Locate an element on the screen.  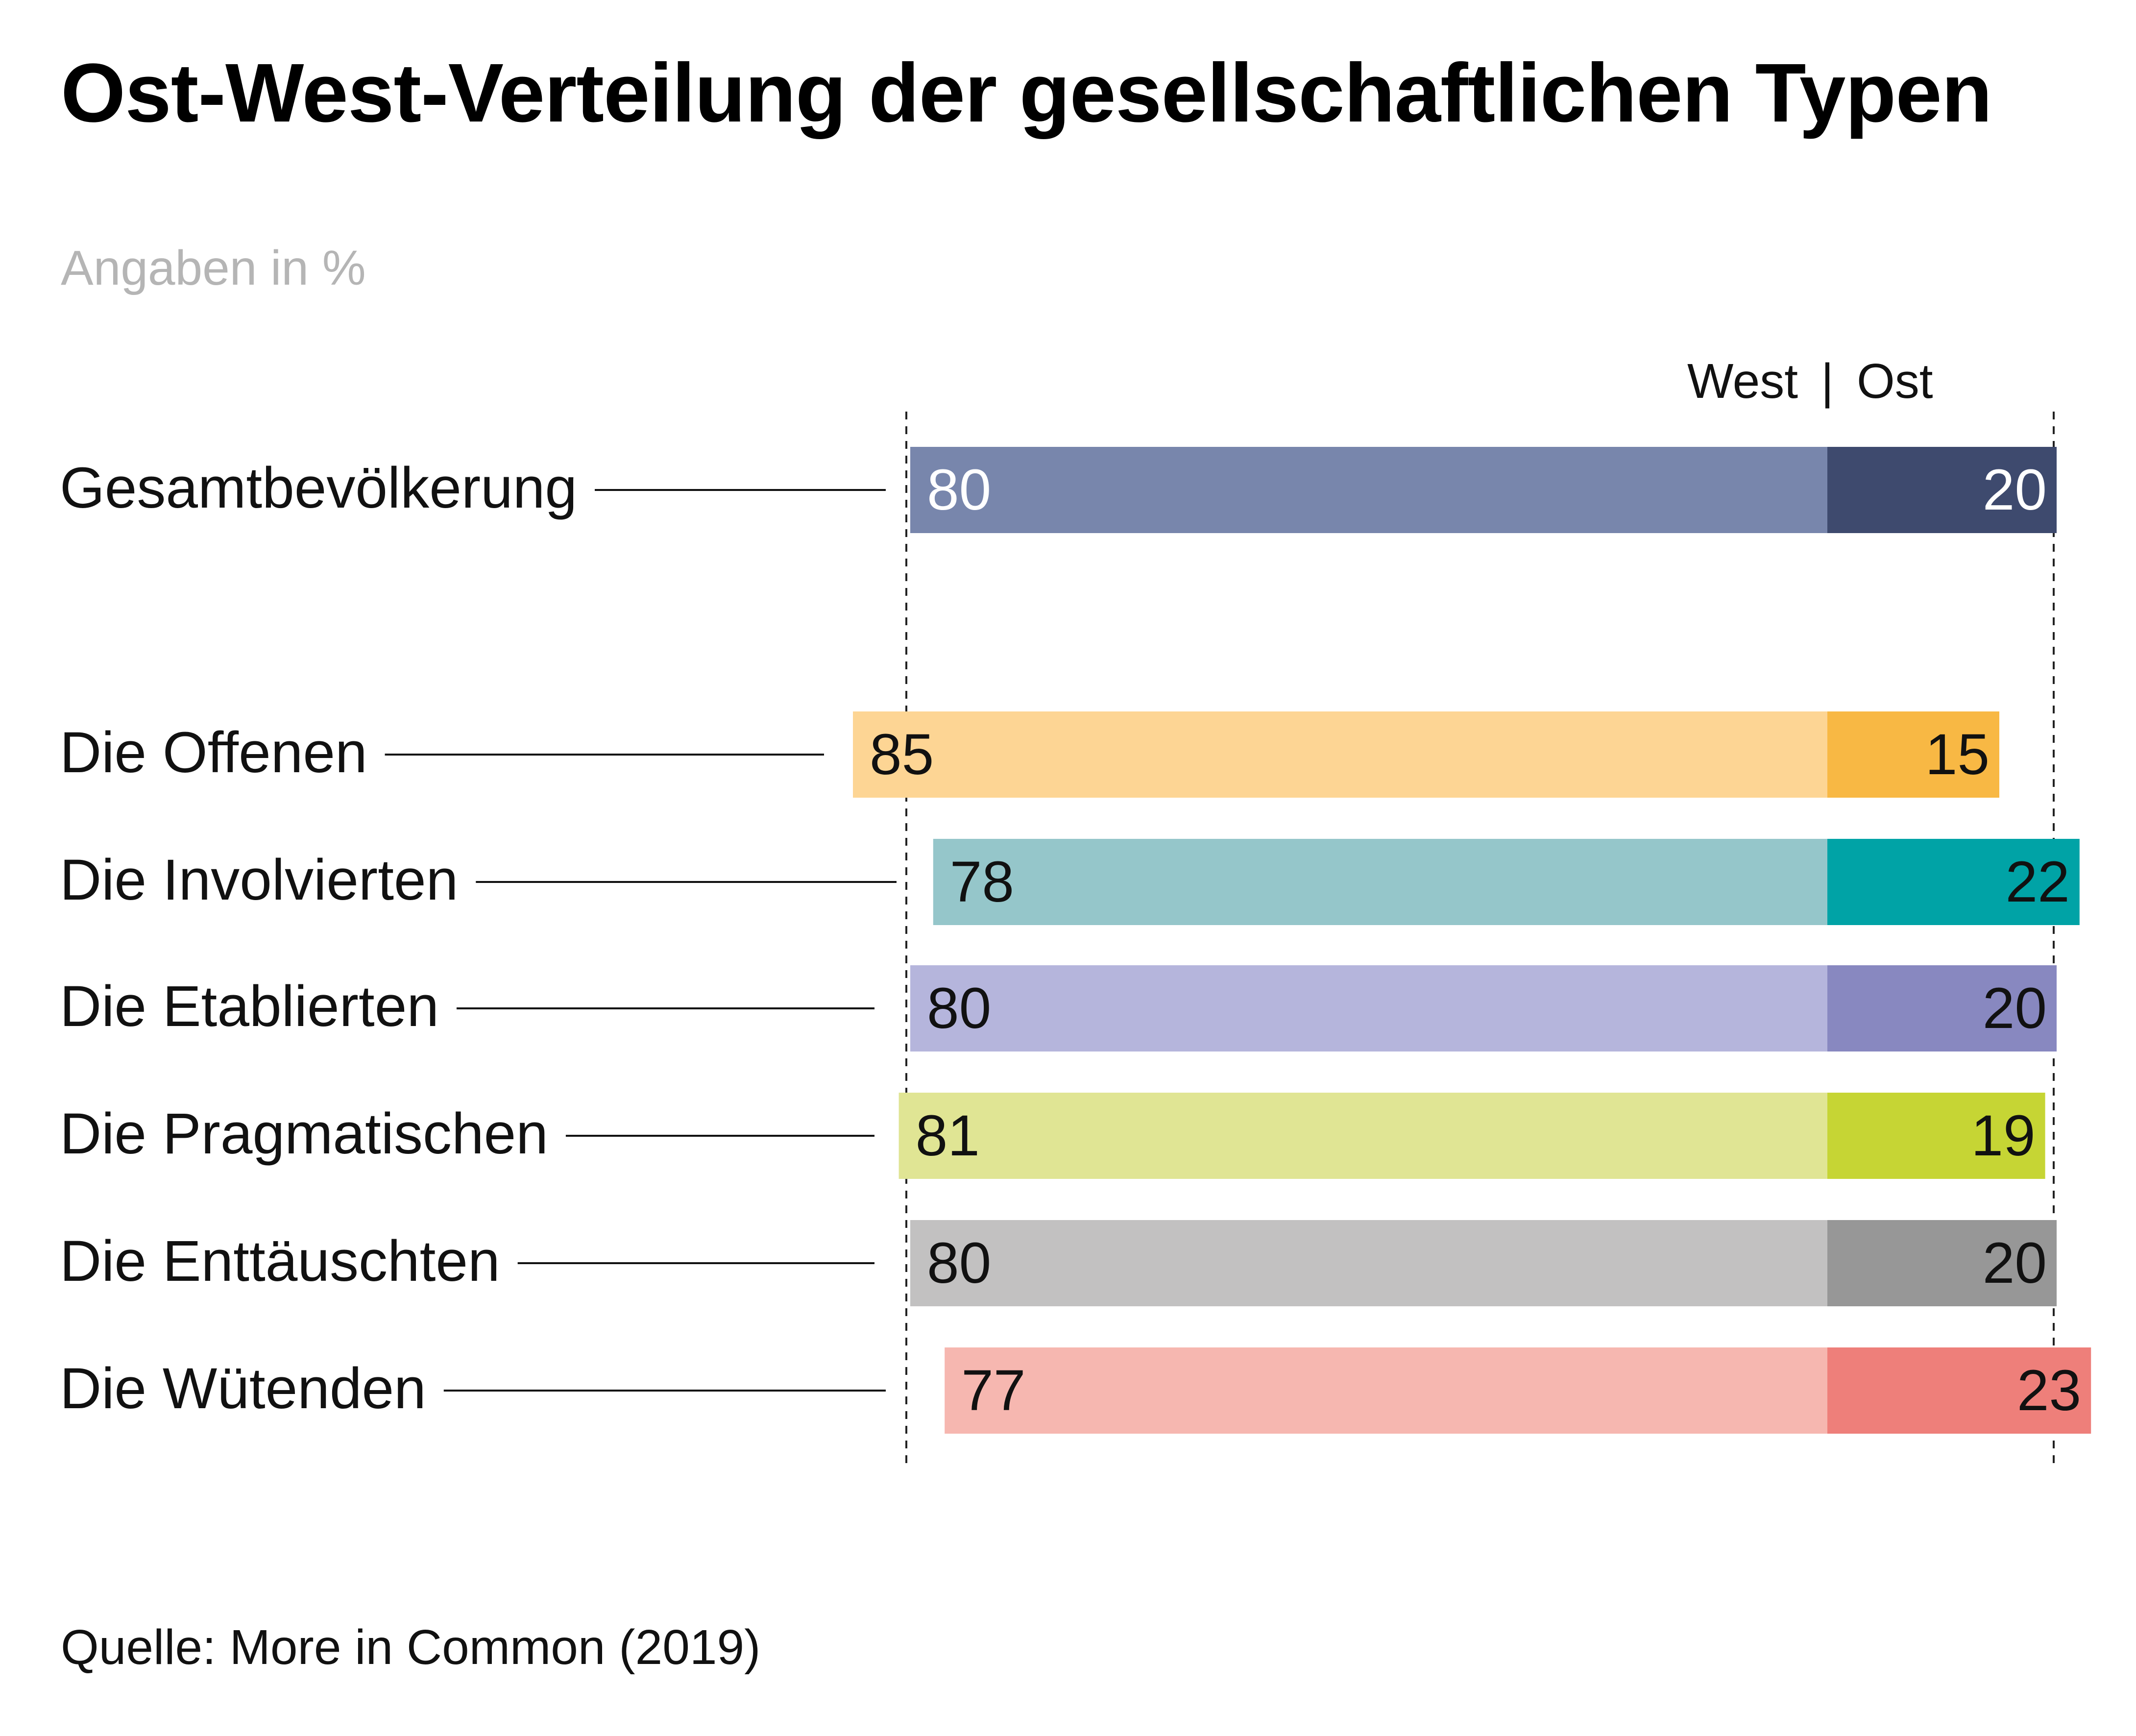
legend: West | Ost is located at coordinates (1810, 382).